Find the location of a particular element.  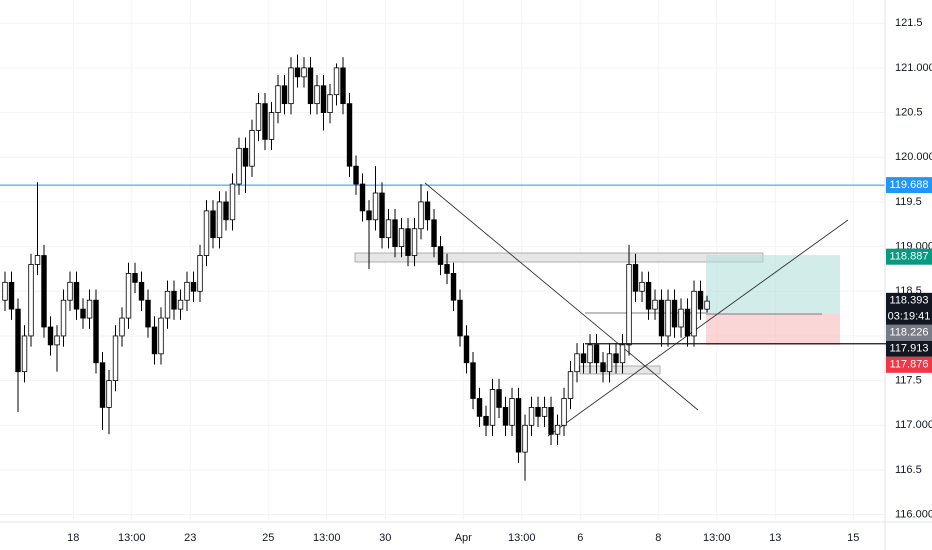

x-tick-label: 13 is located at coordinates (775, 538).